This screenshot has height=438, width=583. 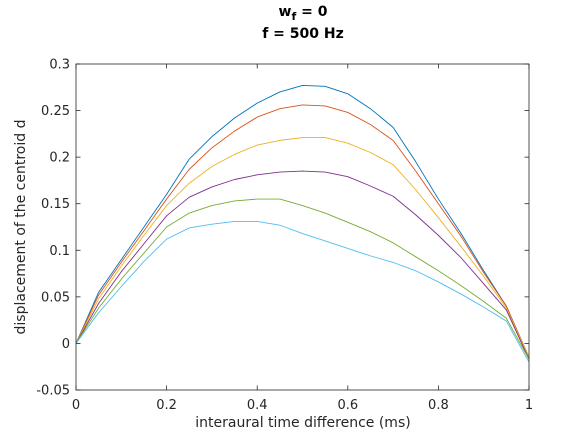 I want to click on chart-subtitle: f = 500 Hz, so click(x=303, y=34).